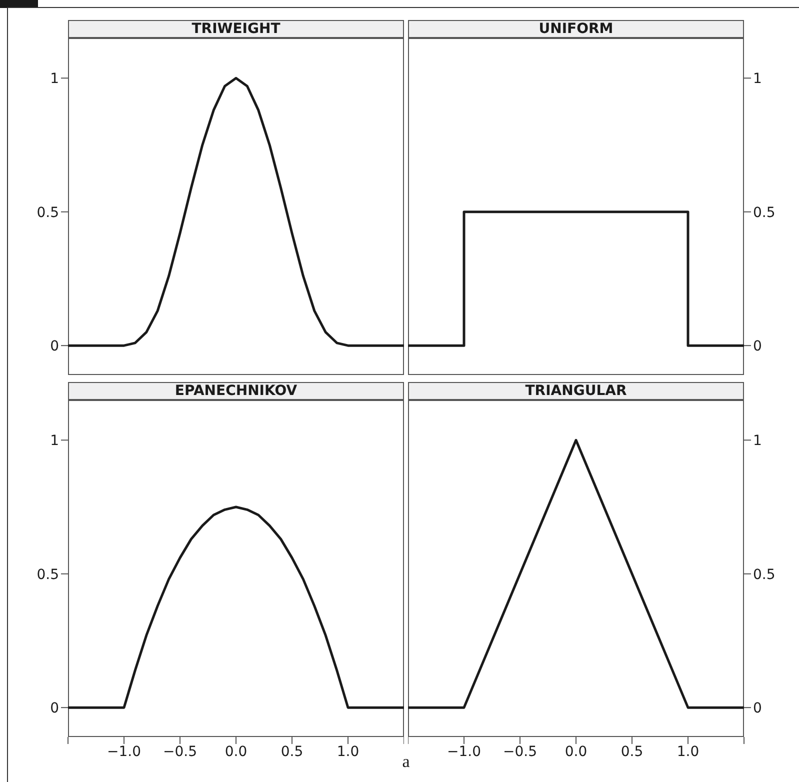 The width and height of the screenshot is (799, 782). What do you see at coordinates (236, 29) in the screenshot?
I see `chart-title: TRIWEIGHT` at bounding box center [236, 29].